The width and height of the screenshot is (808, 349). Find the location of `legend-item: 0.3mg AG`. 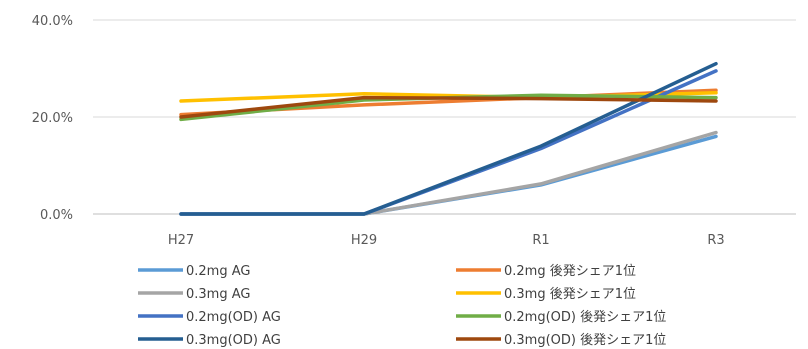

legend-item: 0.3mg AG is located at coordinates (194, 294).